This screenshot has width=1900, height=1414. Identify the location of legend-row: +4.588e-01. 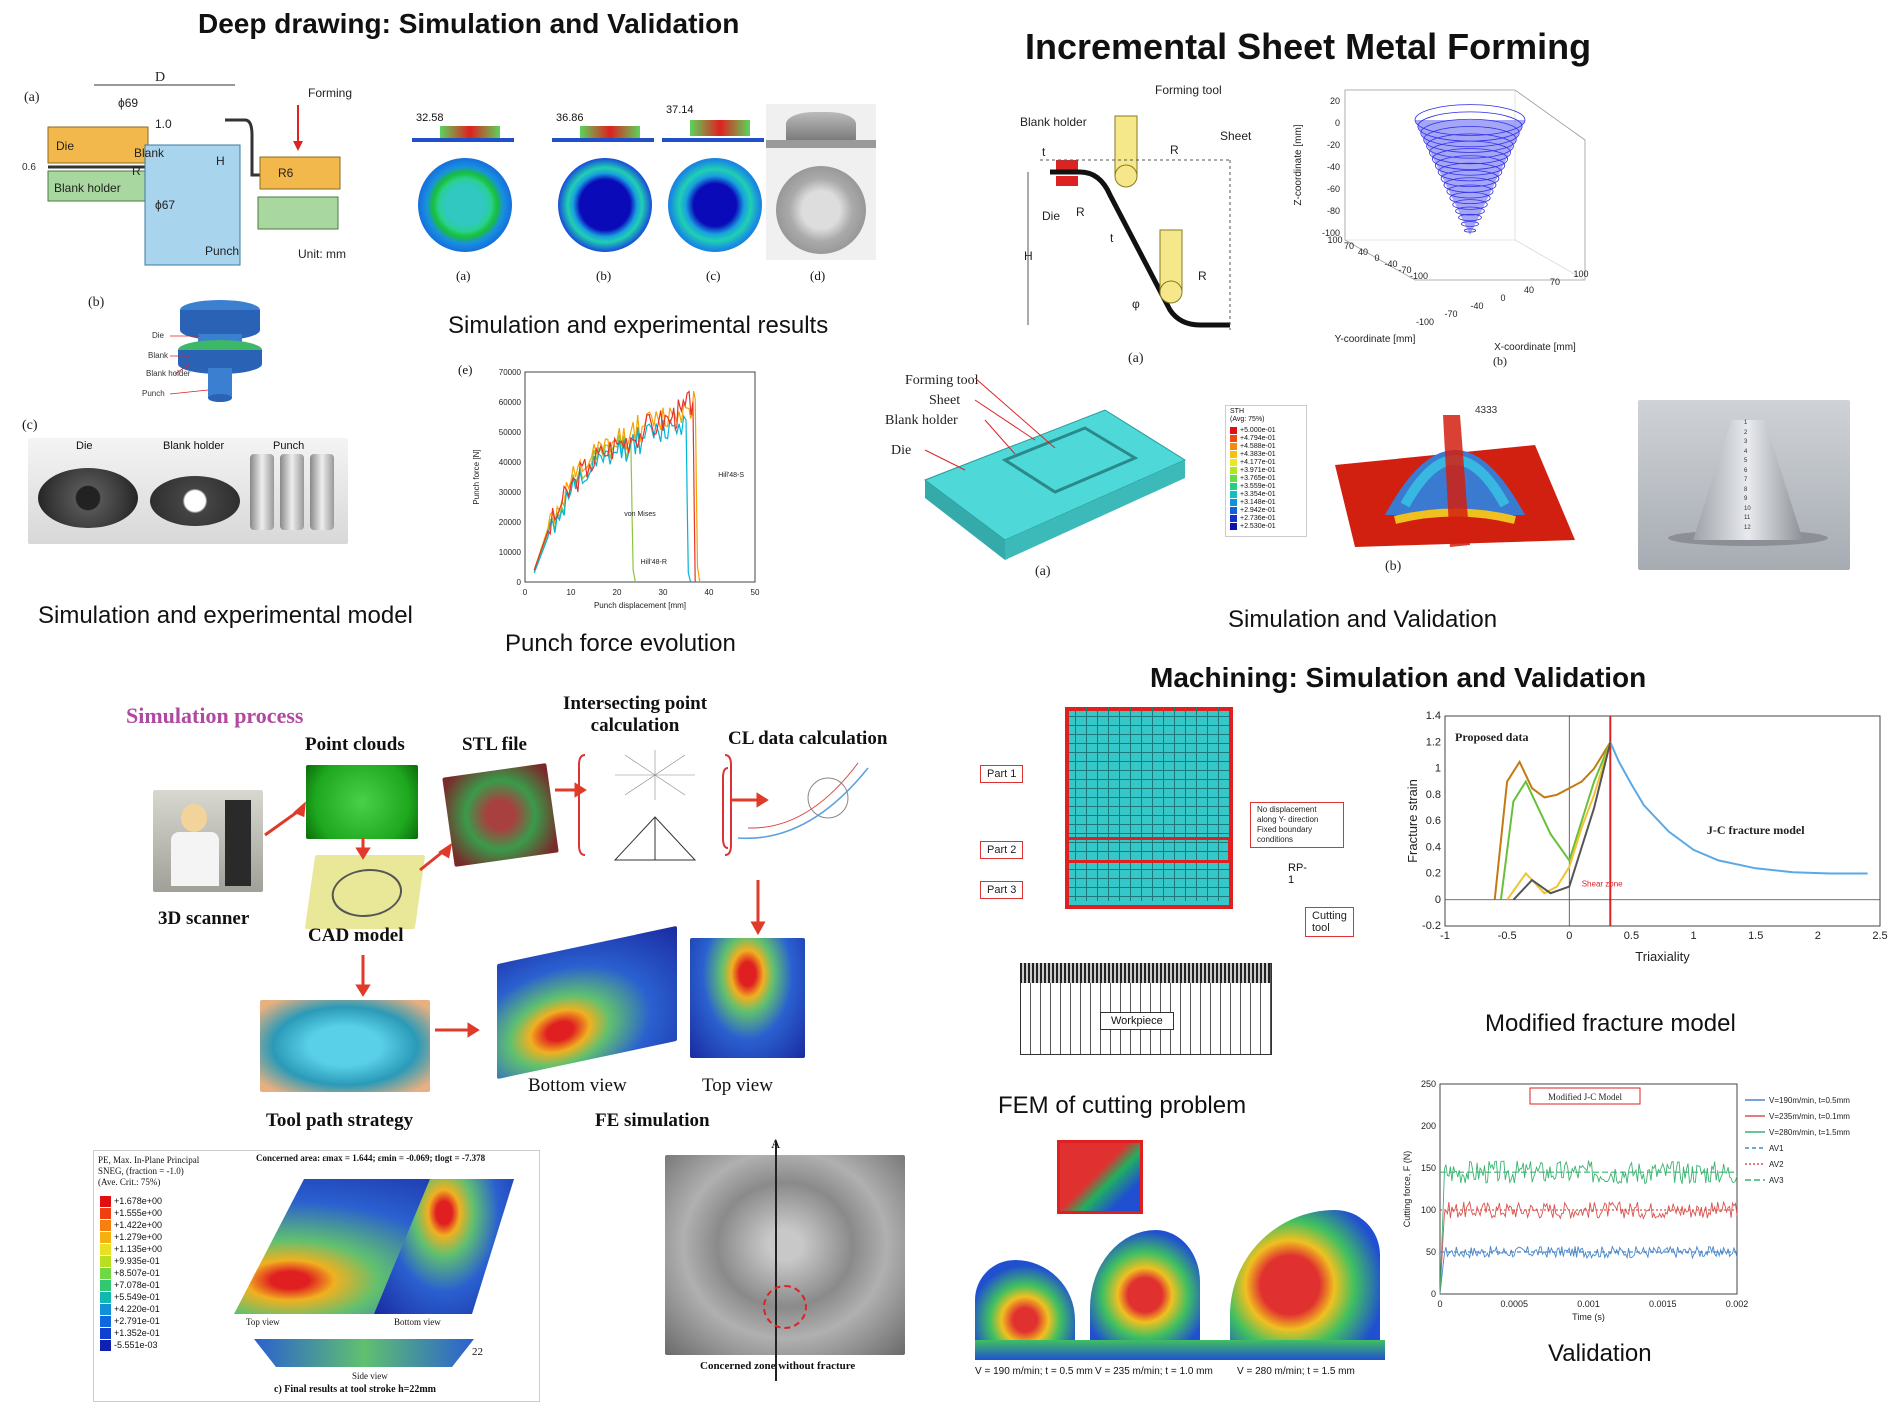
(1253, 446).